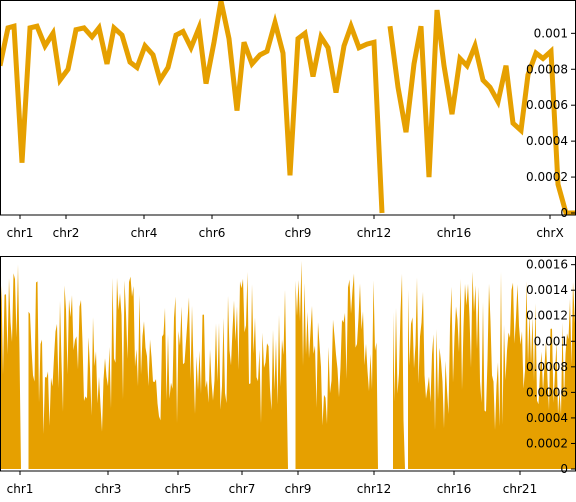 The height and width of the screenshot is (502, 576). I want to click on x-tick-label: chr21, so click(520, 489).